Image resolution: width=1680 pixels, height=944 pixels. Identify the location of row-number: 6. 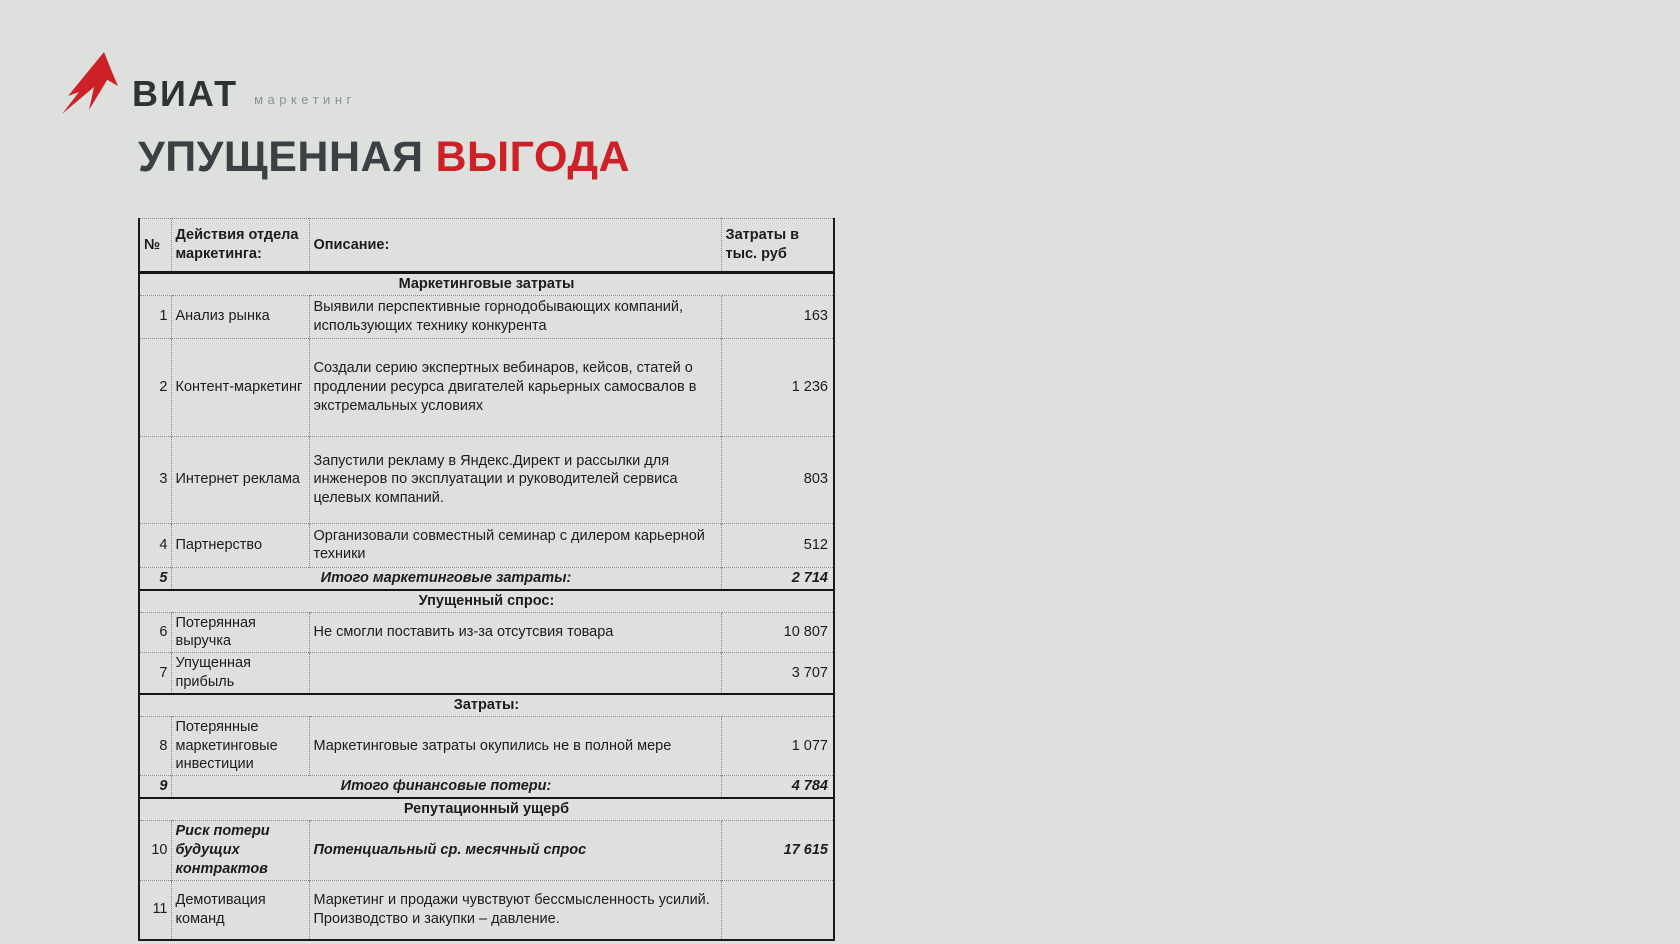
(154, 632).